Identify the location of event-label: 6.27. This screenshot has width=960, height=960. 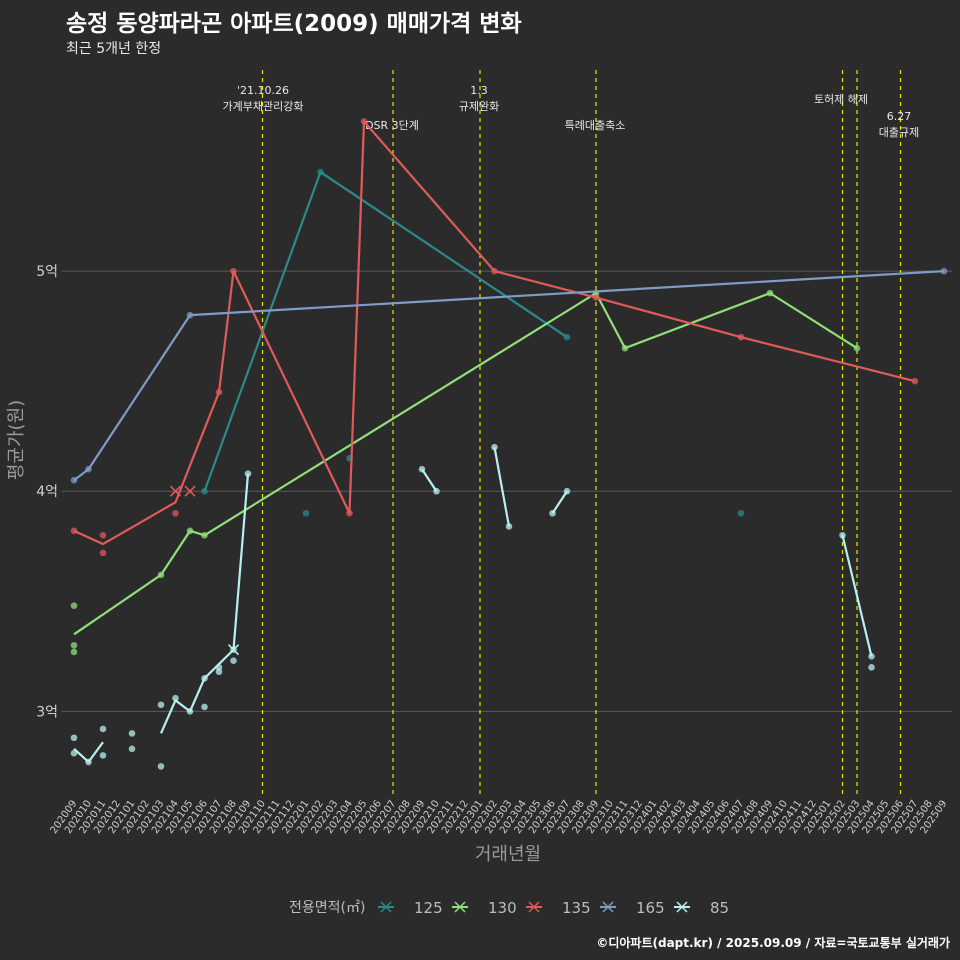
(899, 116).